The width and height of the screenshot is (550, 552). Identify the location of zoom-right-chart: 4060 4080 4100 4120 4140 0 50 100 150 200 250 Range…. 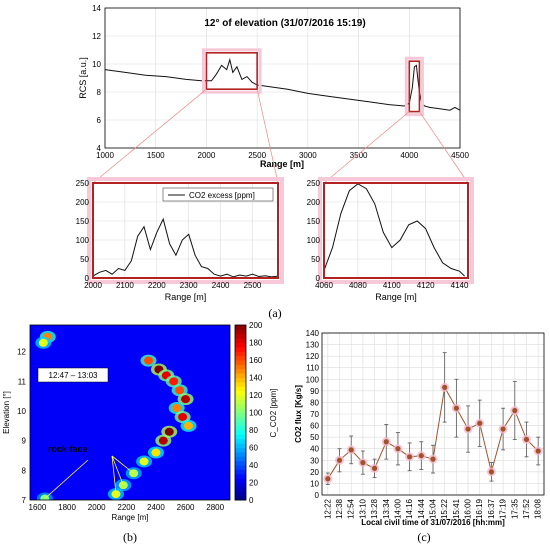
(390, 239).